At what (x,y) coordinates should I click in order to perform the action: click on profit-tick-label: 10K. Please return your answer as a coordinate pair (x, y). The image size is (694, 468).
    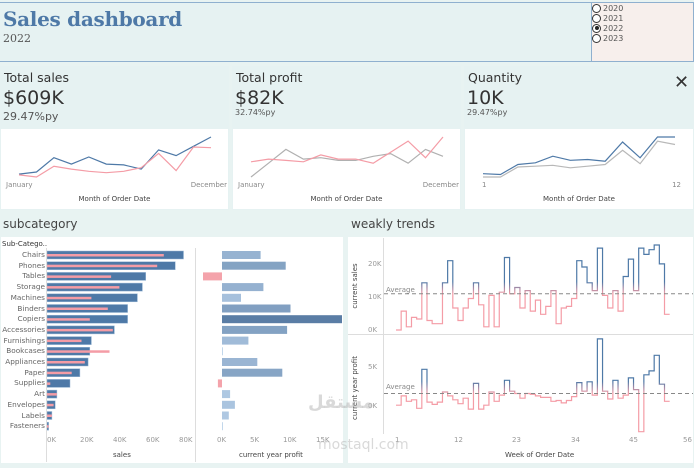
    Looking at the image, I should click on (290, 440).